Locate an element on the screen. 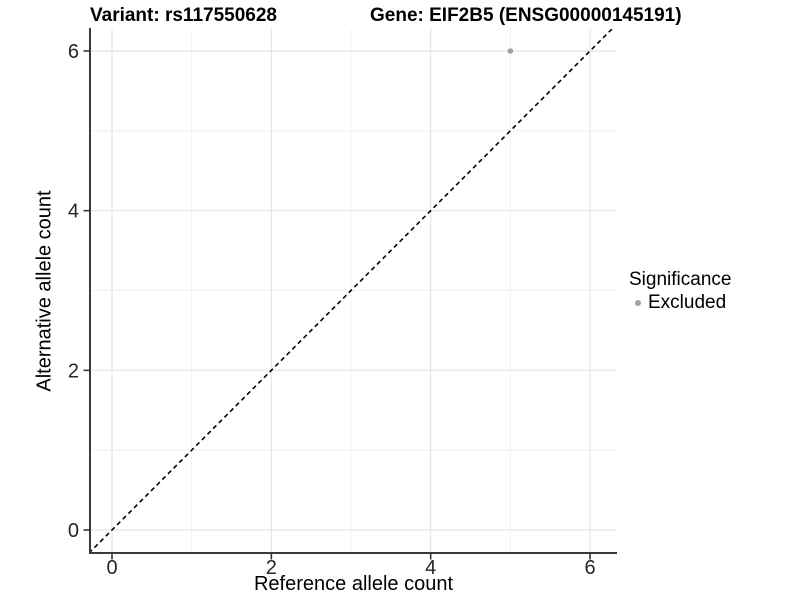 This screenshot has width=800, height=600. x-tick-label: 6 is located at coordinates (589, 568).